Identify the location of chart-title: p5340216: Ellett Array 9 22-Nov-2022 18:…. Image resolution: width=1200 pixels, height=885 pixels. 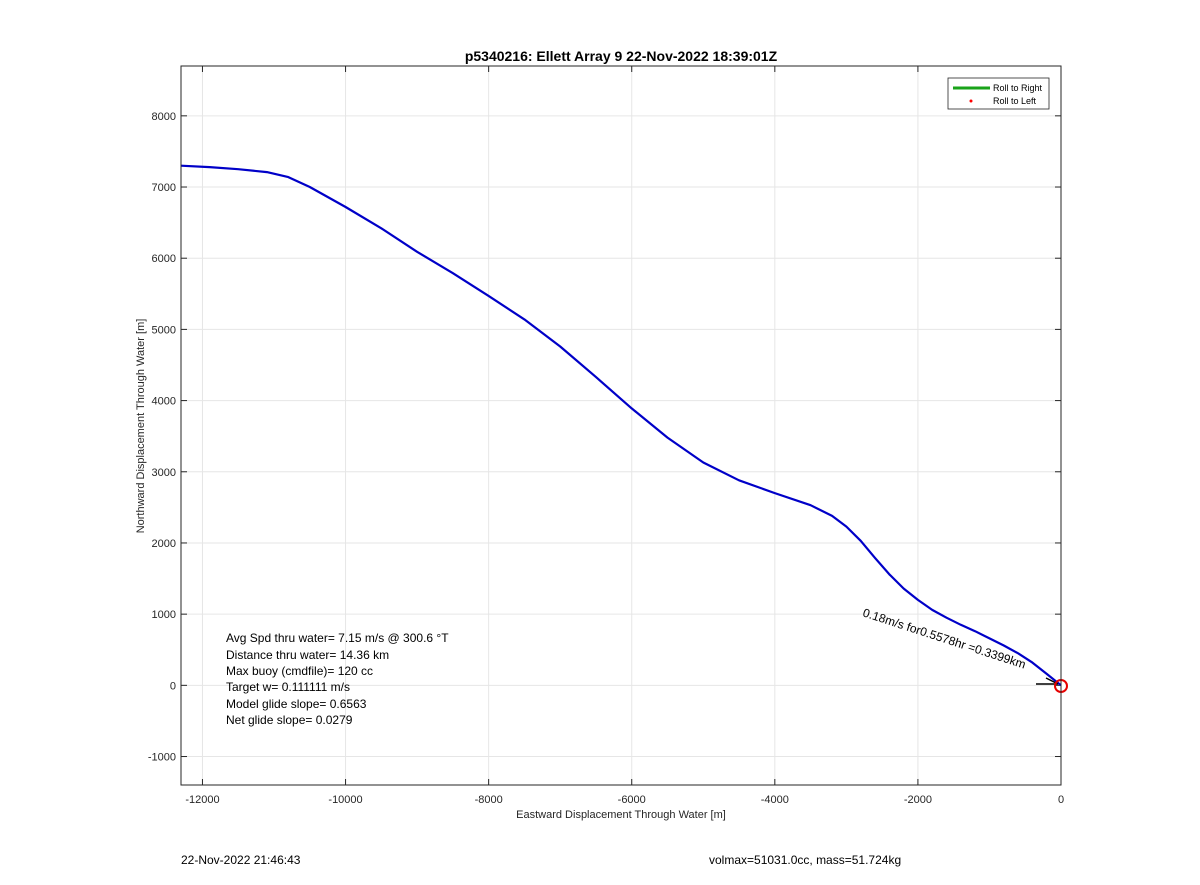
(621, 56).